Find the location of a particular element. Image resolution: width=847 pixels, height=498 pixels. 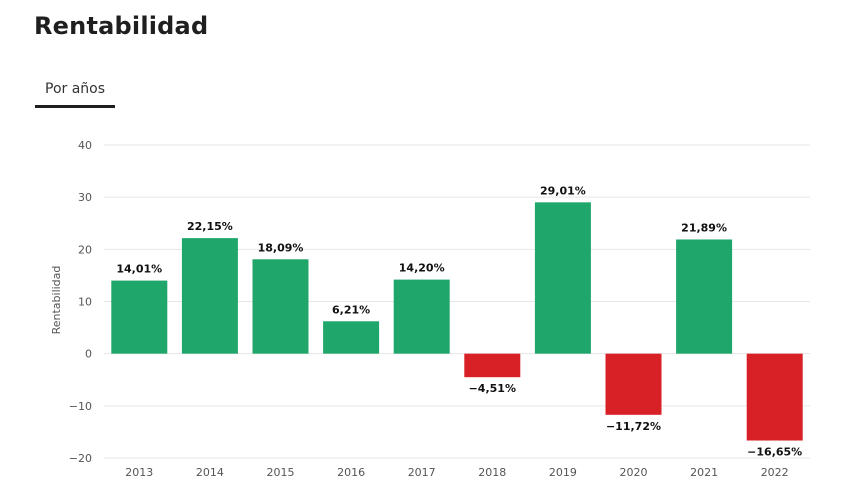

y-tick-label: 10 is located at coordinates (85, 302).